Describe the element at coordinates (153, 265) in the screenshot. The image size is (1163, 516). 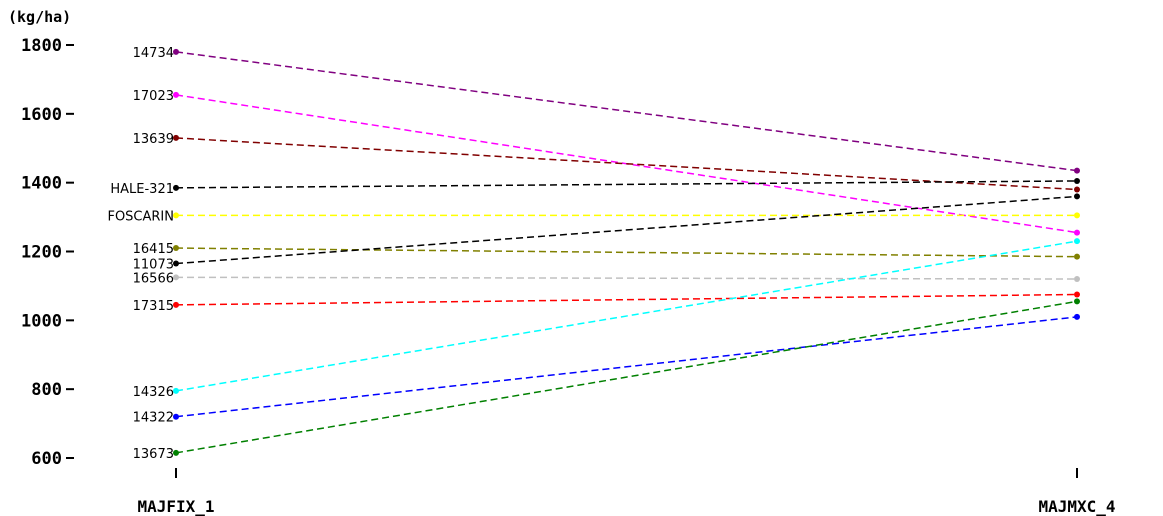
I see `series-label: 11073` at that location.